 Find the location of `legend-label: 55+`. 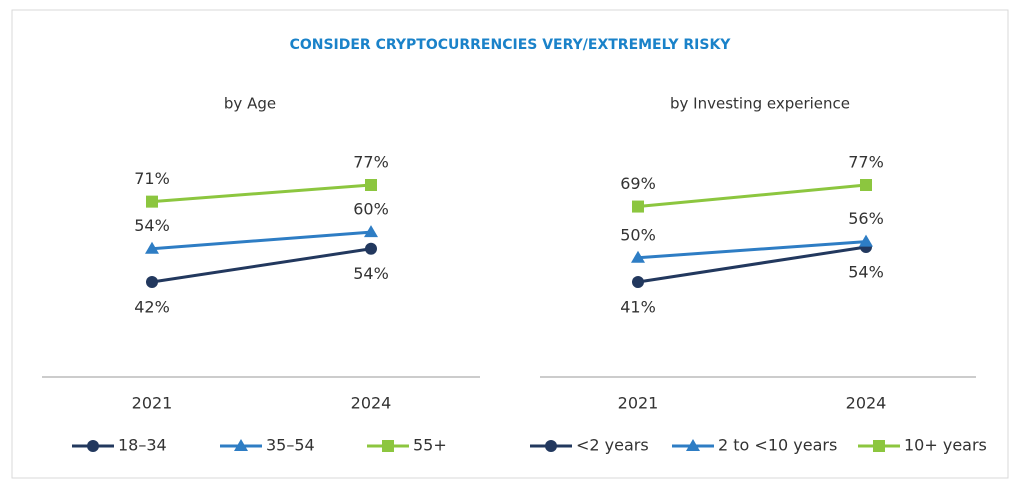

legend-label: 55+ is located at coordinates (430, 445).